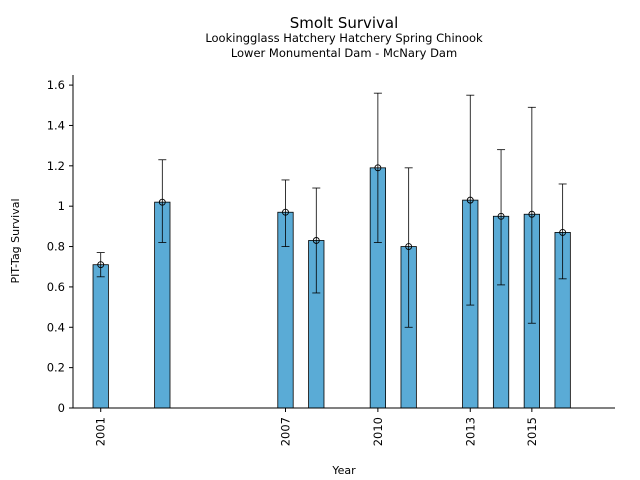  I want to click on point-marker-2010, so click(378, 168).